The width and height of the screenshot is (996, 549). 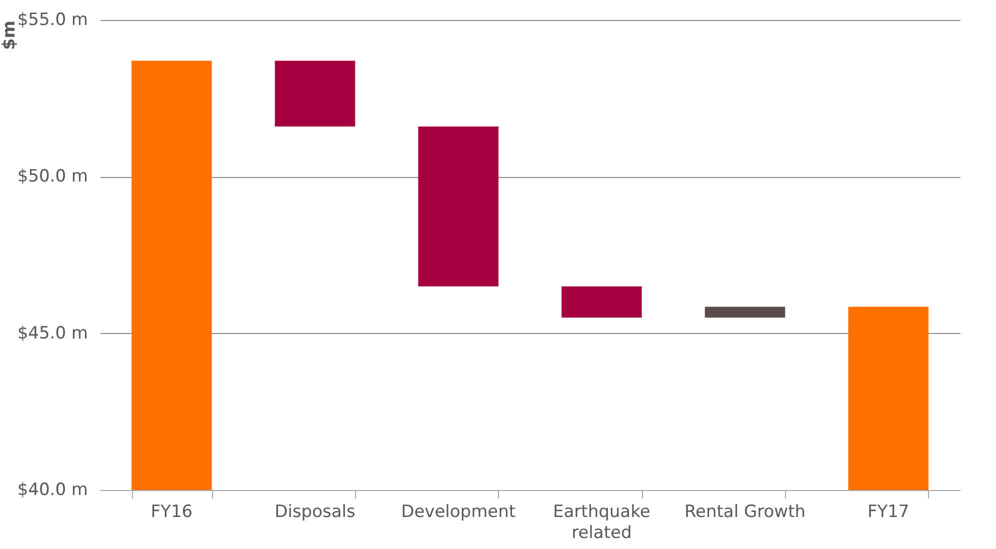 What do you see at coordinates (10, 35) in the screenshot?
I see `y-axis-title: $m` at bounding box center [10, 35].